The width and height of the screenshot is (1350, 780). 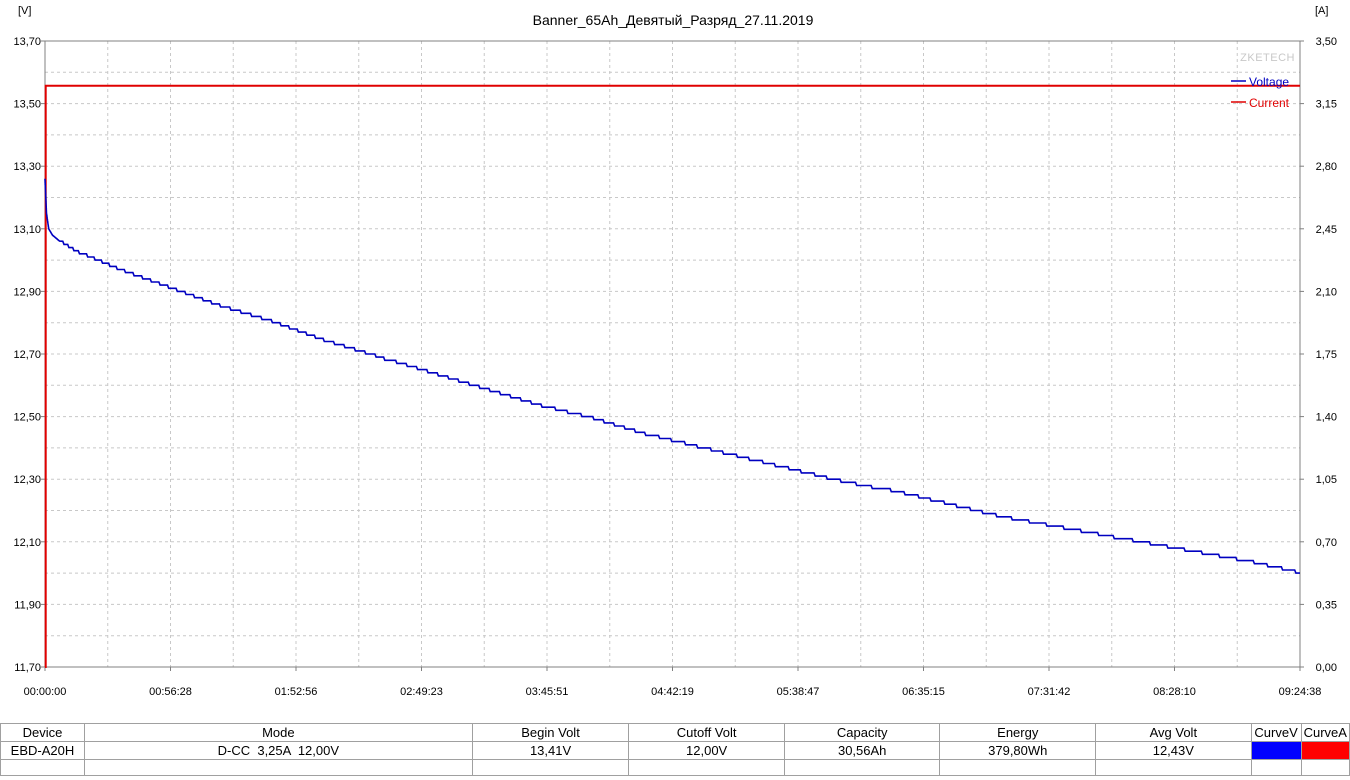 I want to click on y-tick-label: 12,90, so click(x=27, y=292).